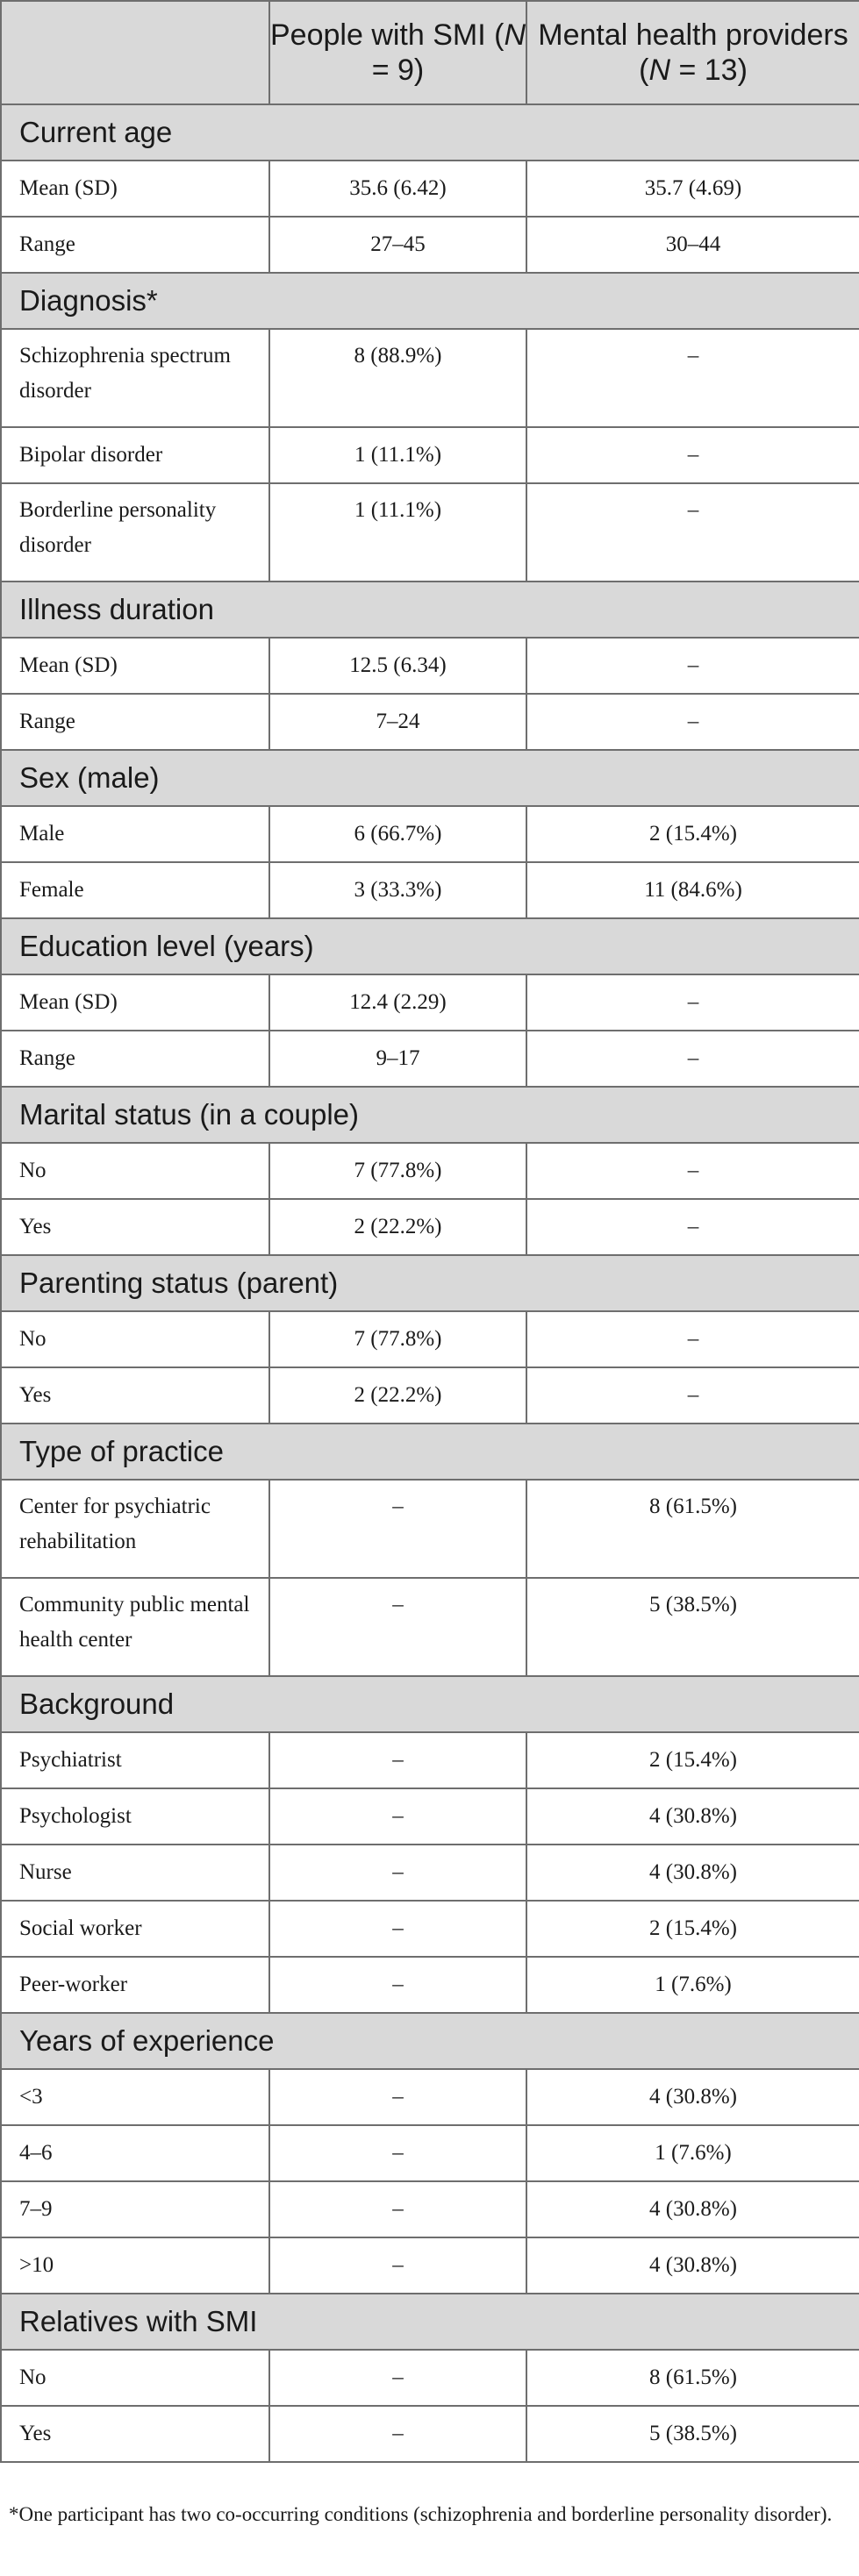 Image resolution: width=859 pixels, height=2576 pixels. I want to click on table-row: Nurse –4 (30.8%), so click(429, 1873).